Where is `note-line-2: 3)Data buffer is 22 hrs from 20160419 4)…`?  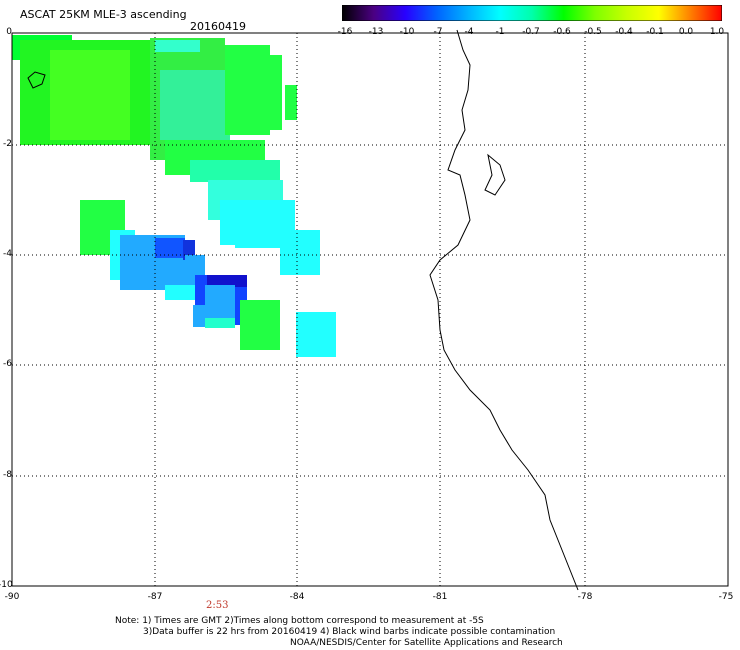
note-line-2: 3)Data buffer is 22 hrs from 20160419 4)… is located at coordinates (349, 632).